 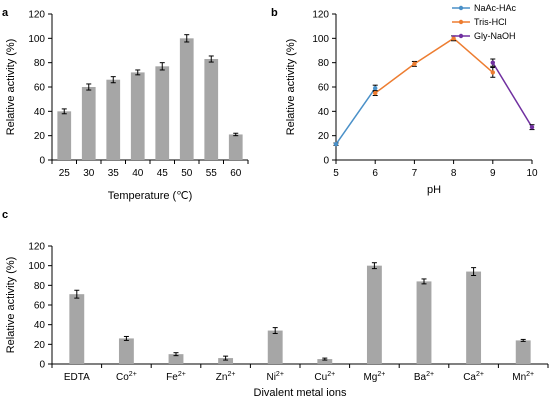 I want to click on panel-c-letter: c, so click(x=5, y=215).